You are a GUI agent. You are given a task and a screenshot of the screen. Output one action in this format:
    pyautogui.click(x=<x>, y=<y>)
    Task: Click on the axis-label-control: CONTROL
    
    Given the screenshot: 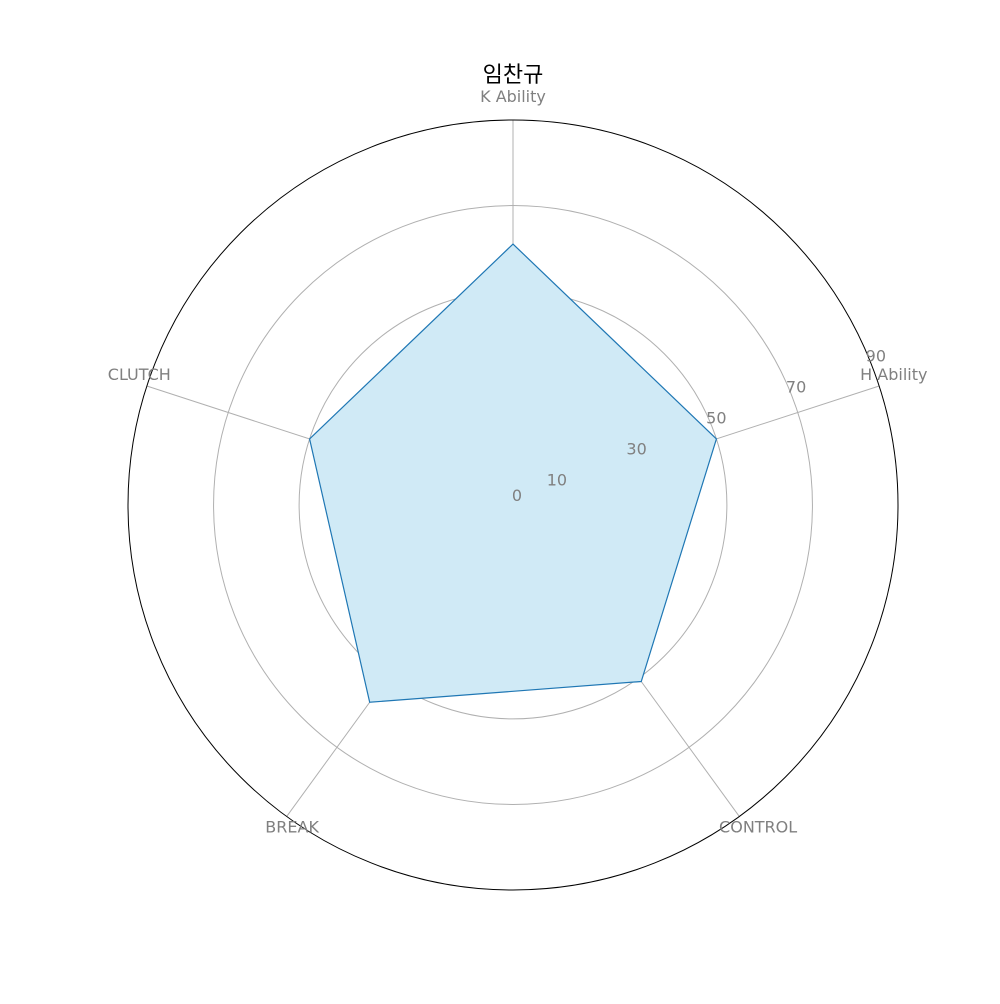 What is the action you would take?
    pyautogui.click(x=758, y=827)
    